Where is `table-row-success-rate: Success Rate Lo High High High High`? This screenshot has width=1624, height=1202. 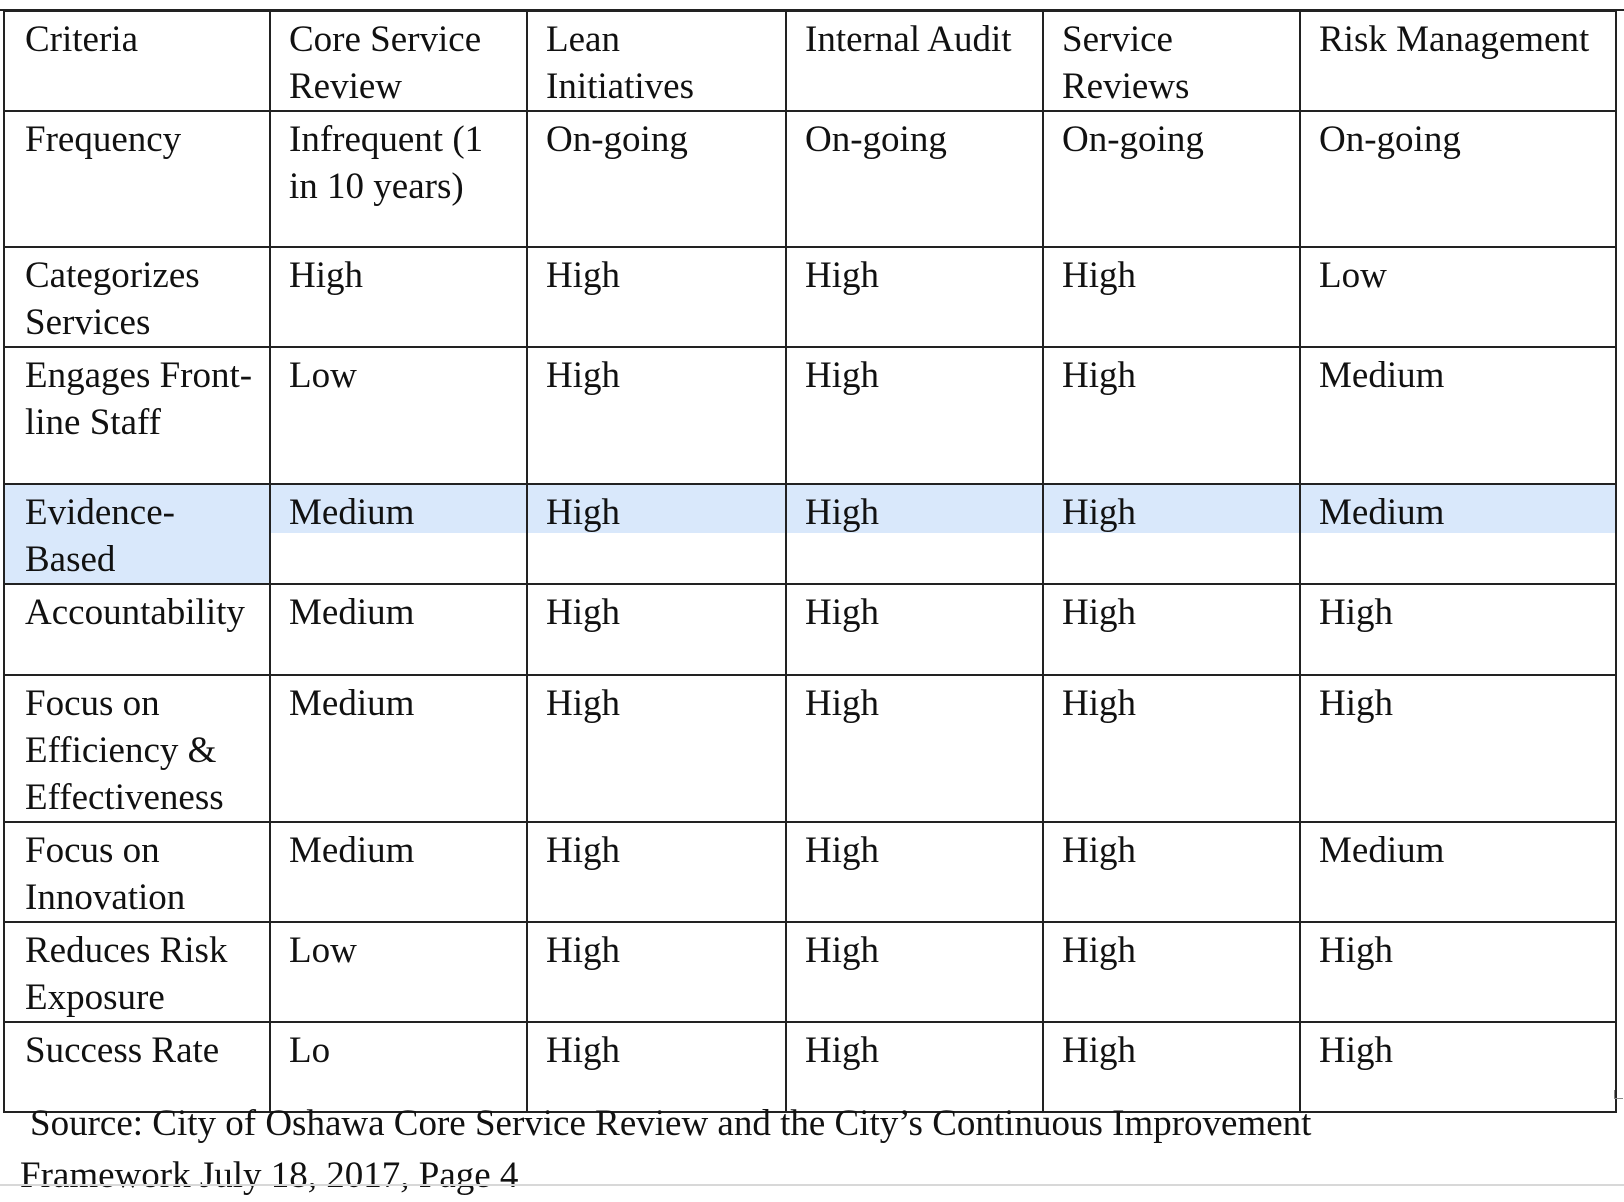
table-row-success-rate: Success Rate Lo High High High High is located at coordinates (810, 1067).